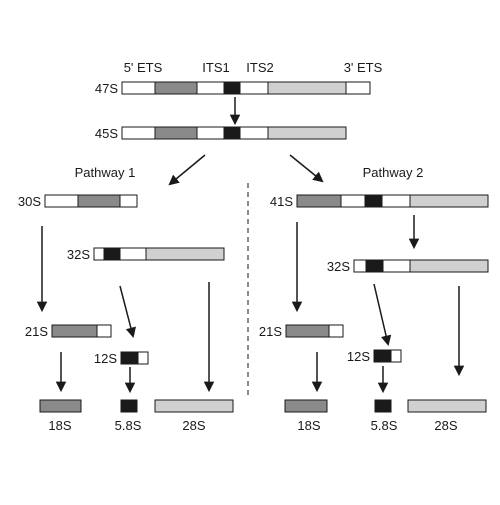  What do you see at coordinates (393, 172) in the screenshot?
I see `label-pathway-2: Pathway 2` at bounding box center [393, 172].